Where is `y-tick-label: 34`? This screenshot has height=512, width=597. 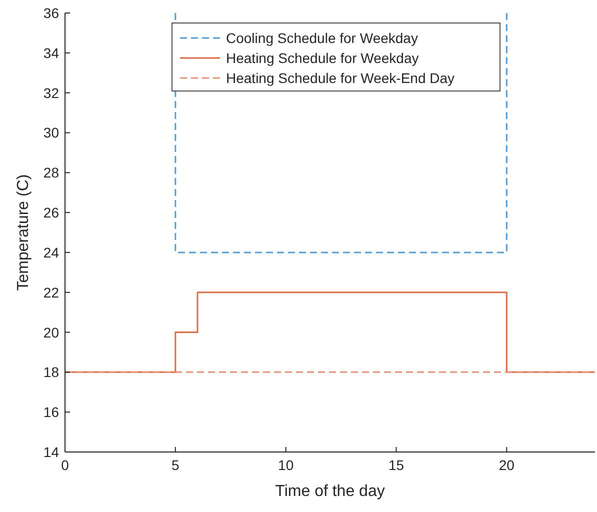 y-tick-label: 34 is located at coordinates (51, 52).